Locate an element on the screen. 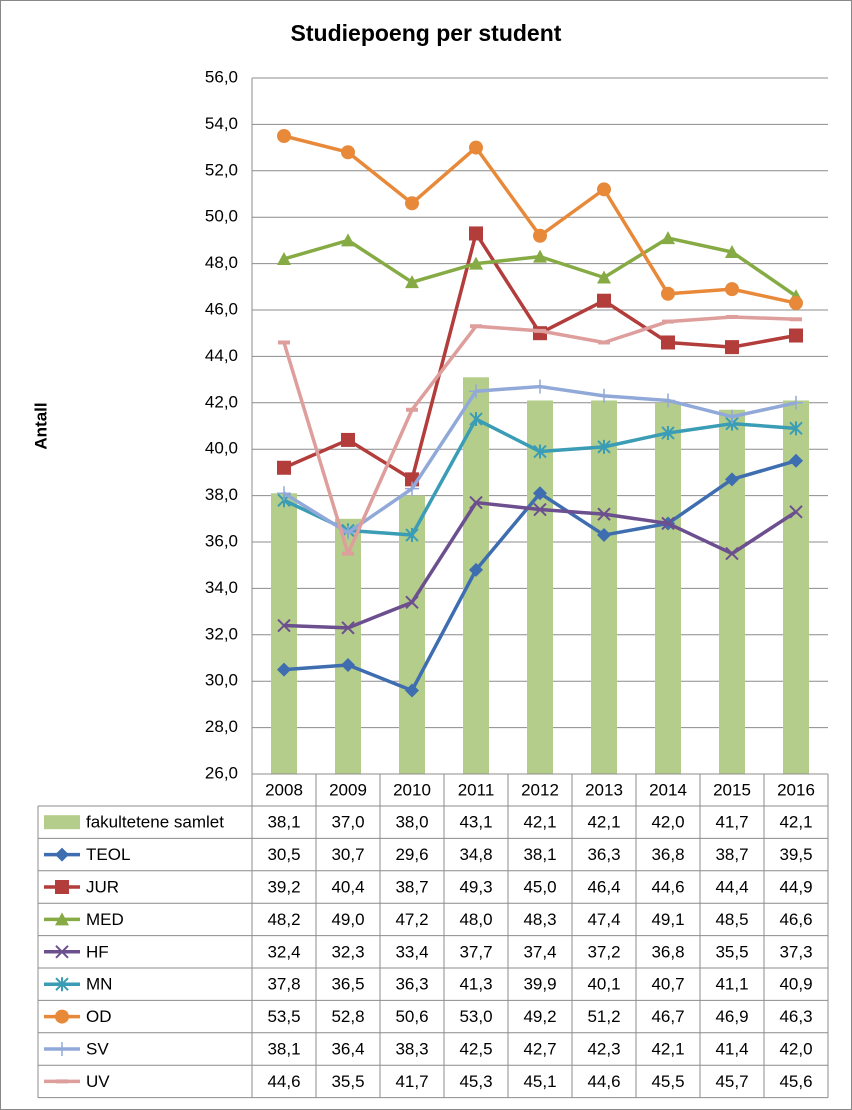 The width and height of the screenshot is (852, 1110). x-tick-label: 2008 is located at coordinates (284, 789).